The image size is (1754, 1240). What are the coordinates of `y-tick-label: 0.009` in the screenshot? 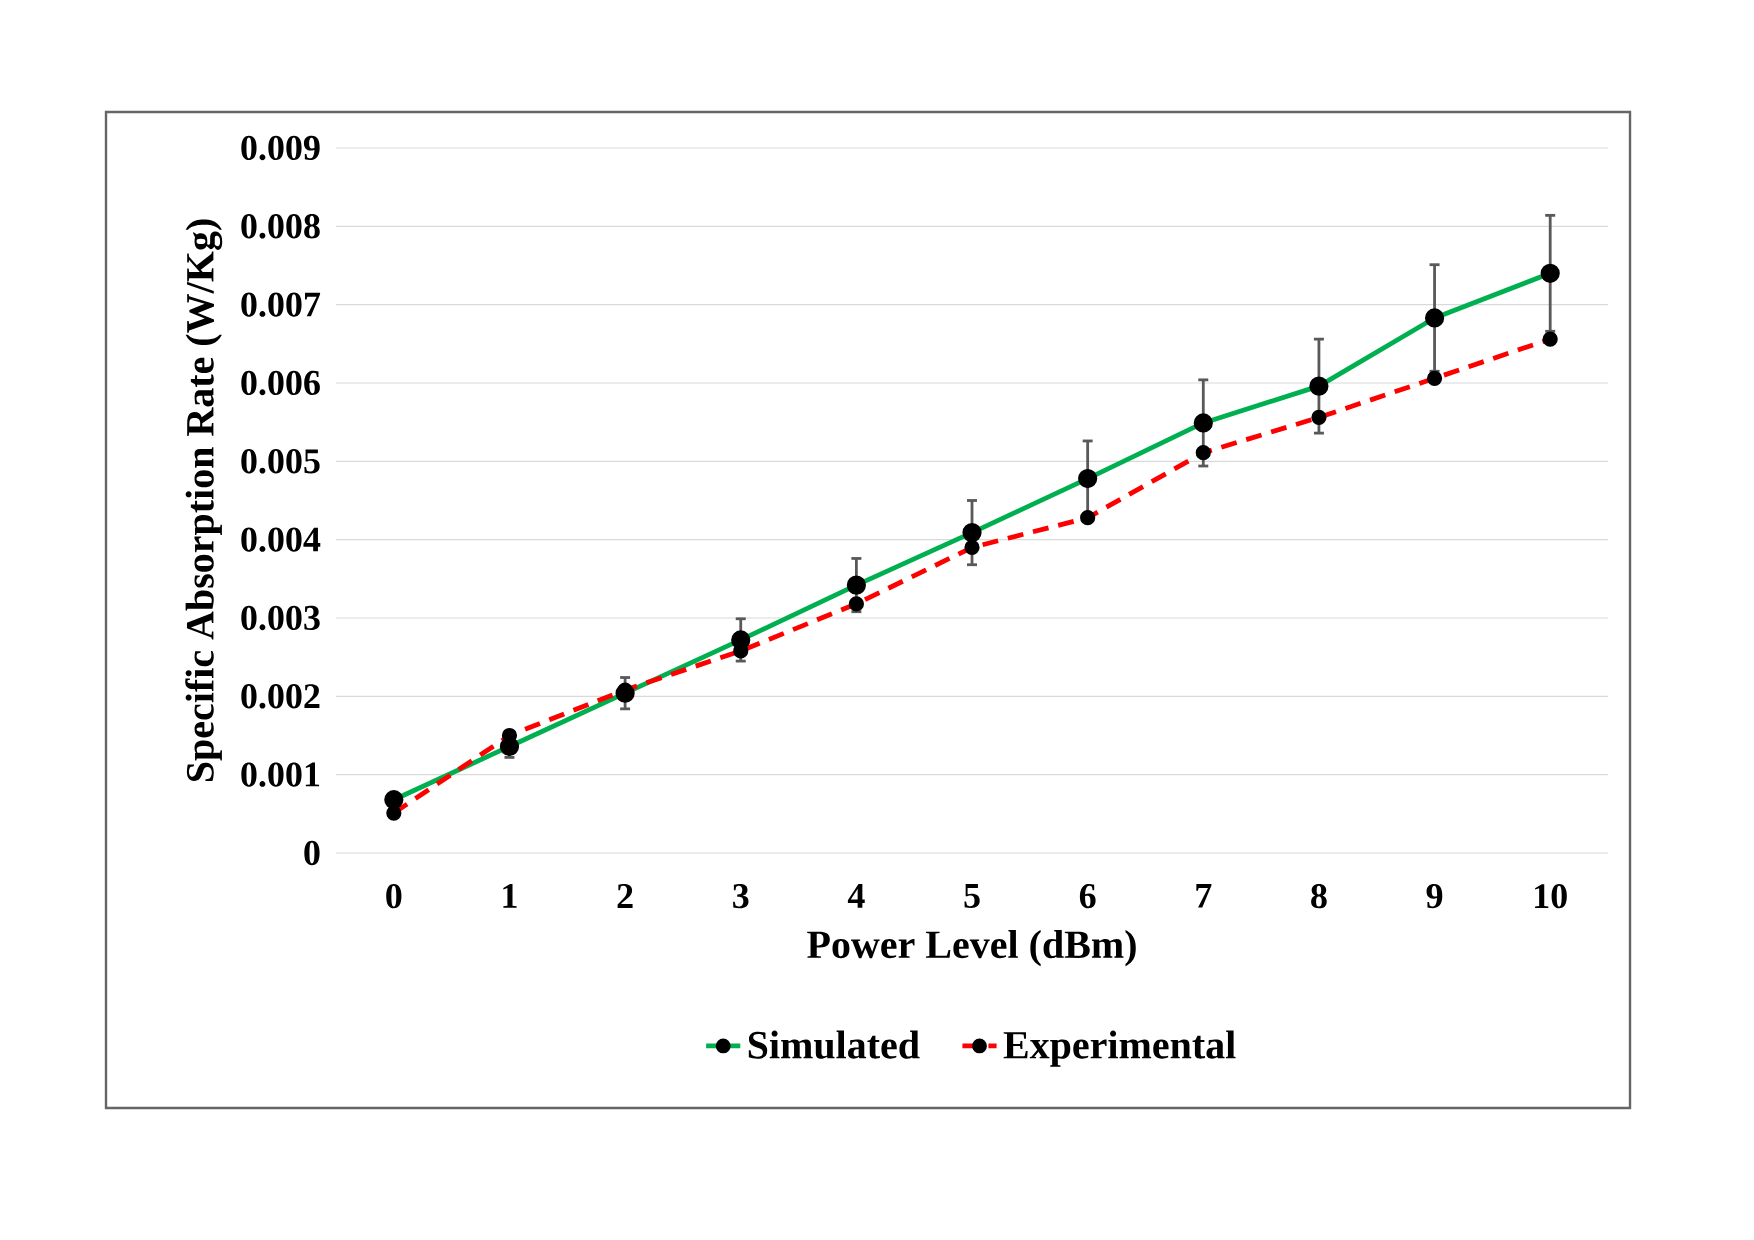 It's located at (280, 148).